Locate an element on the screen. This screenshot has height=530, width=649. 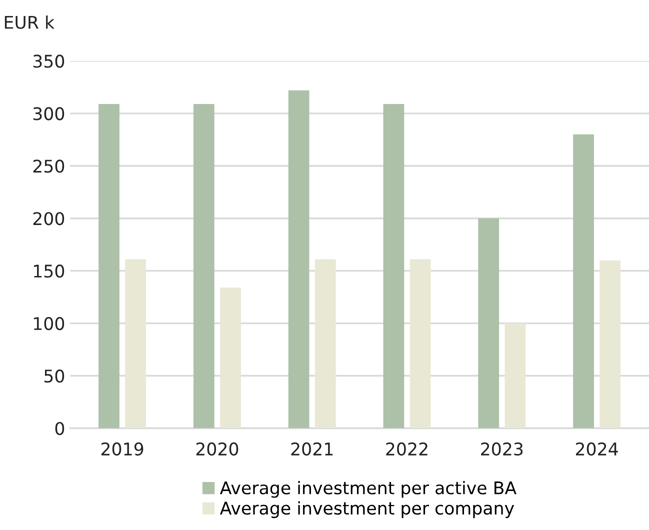
x-tick-label: 2021 is located at coordinates (312, 449).